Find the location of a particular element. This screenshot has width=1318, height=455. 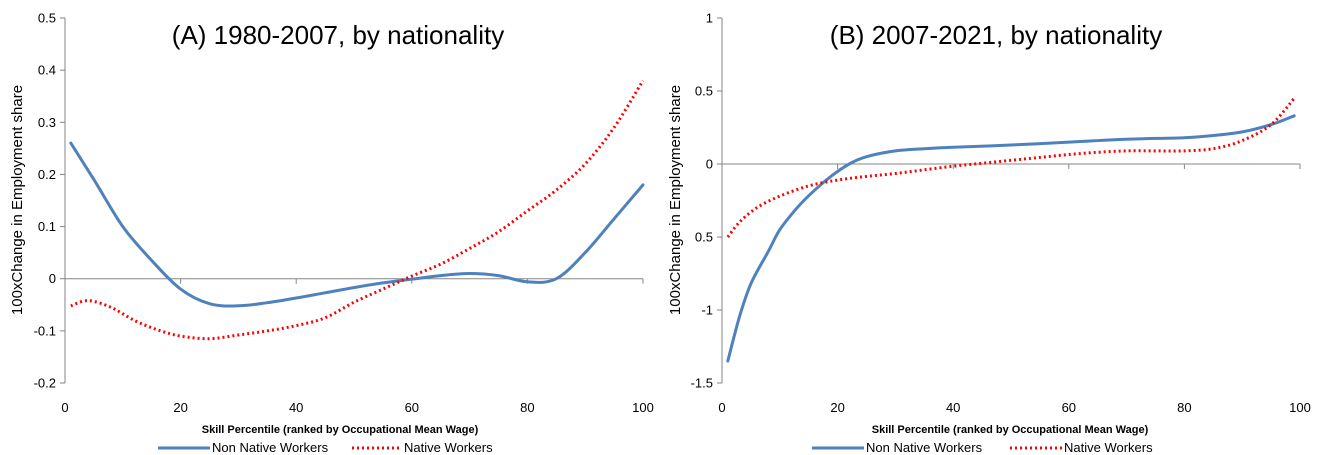

y-tick-label: 0.4 is located at coordinates (47, 70).